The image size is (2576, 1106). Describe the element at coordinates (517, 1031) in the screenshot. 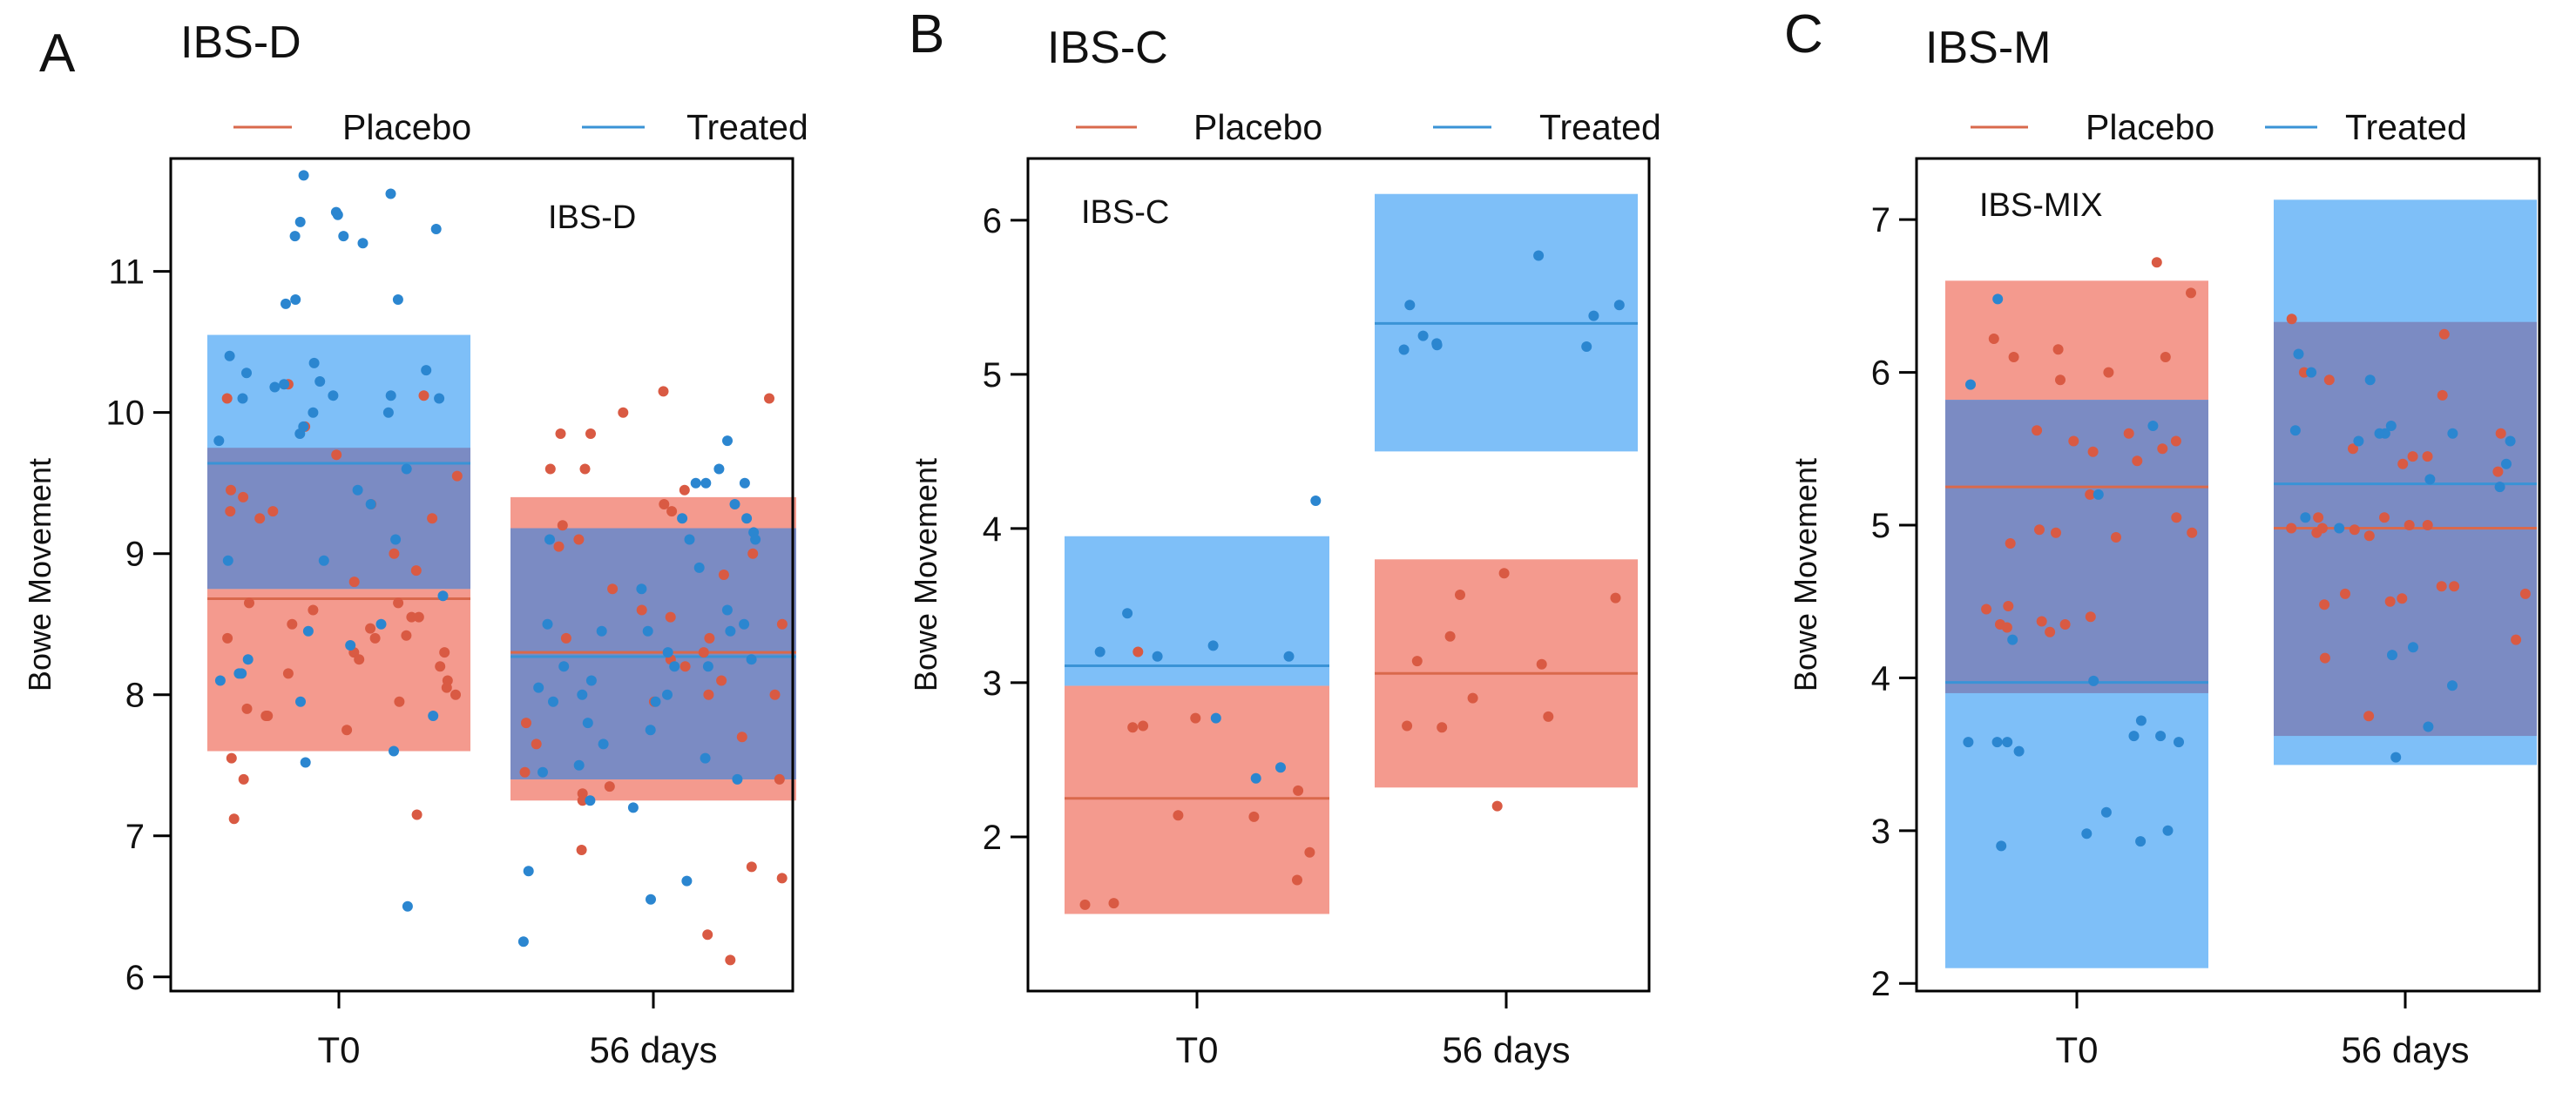

I see `x-axis: T0 56 days` at that location.